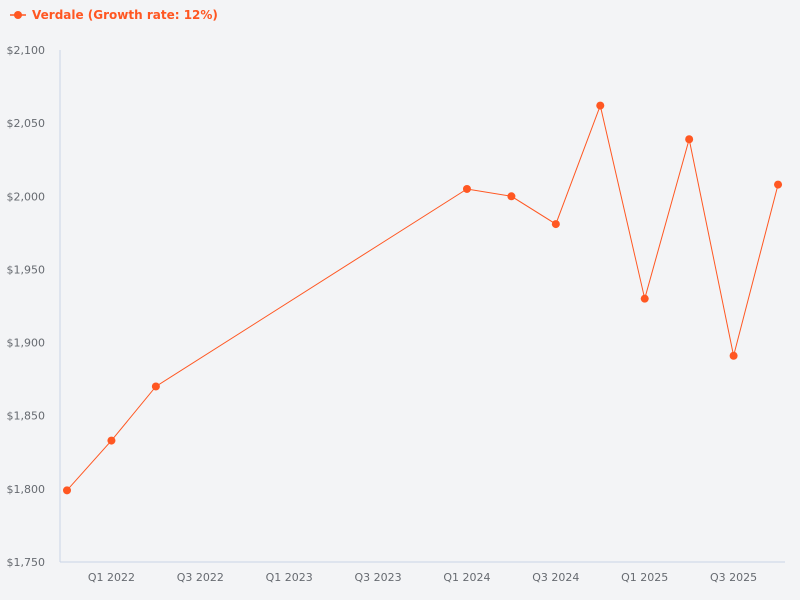 The width and height of the screenshot is (800, 600). I want to click on y-tick-label: $1,800, so click(26, 489).